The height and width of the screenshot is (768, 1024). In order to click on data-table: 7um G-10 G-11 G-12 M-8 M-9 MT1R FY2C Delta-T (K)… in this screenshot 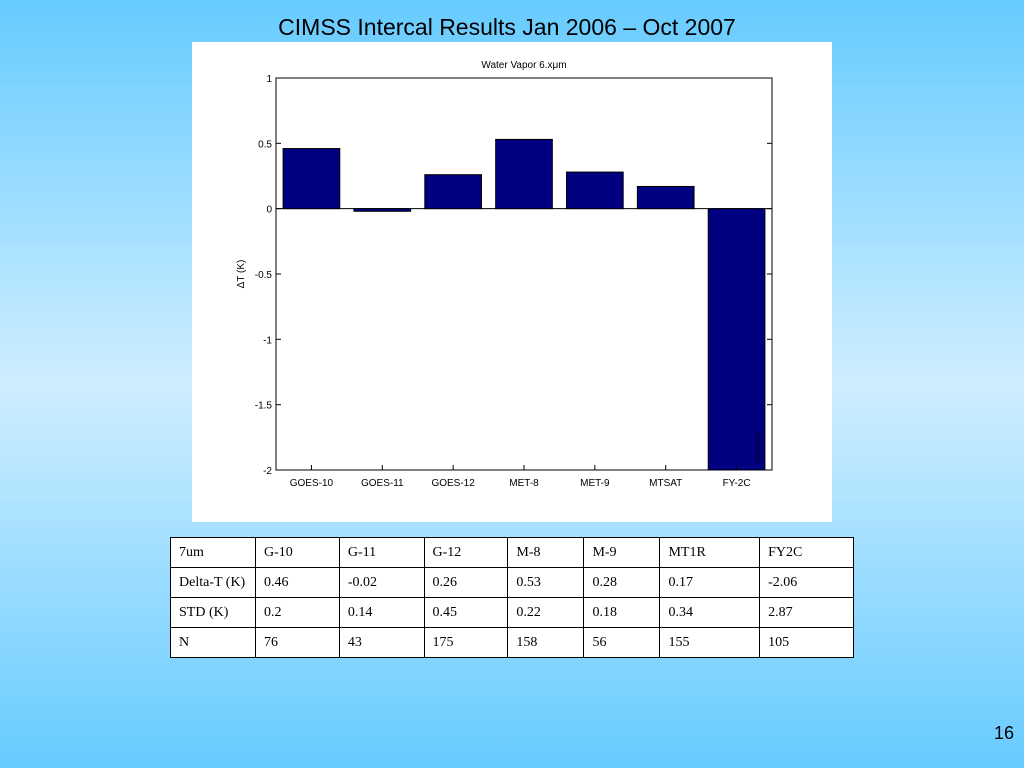, I will do `click(512, 597)`.